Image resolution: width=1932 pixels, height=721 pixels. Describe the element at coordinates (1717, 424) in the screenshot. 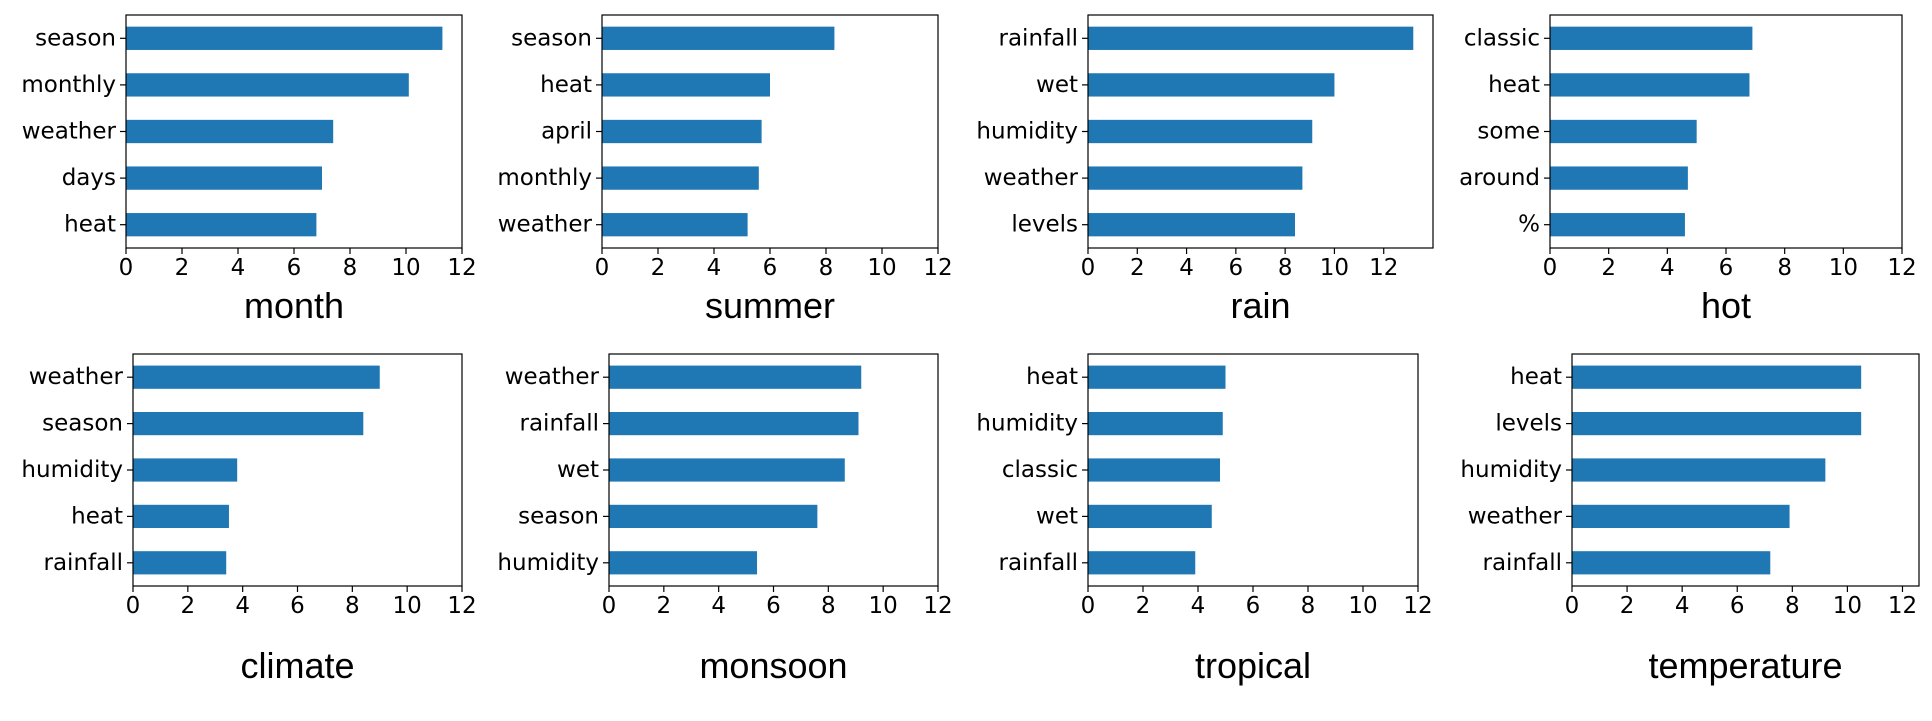

I see `bar-temperature-levels` at that location.